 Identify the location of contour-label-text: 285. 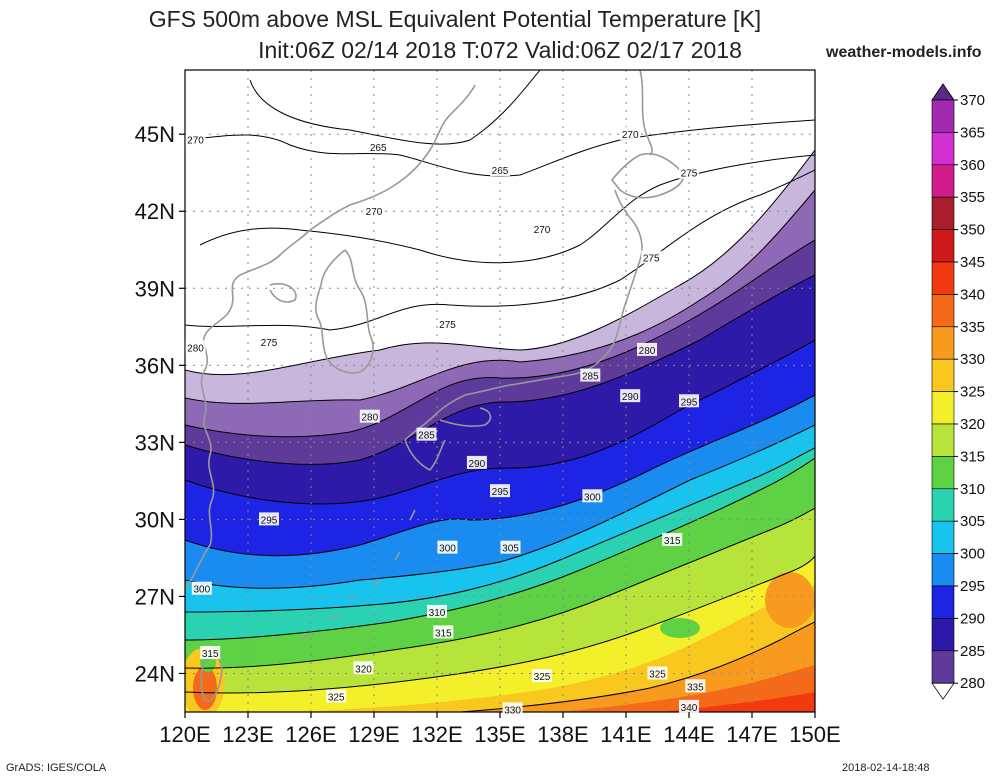
(426, 436).